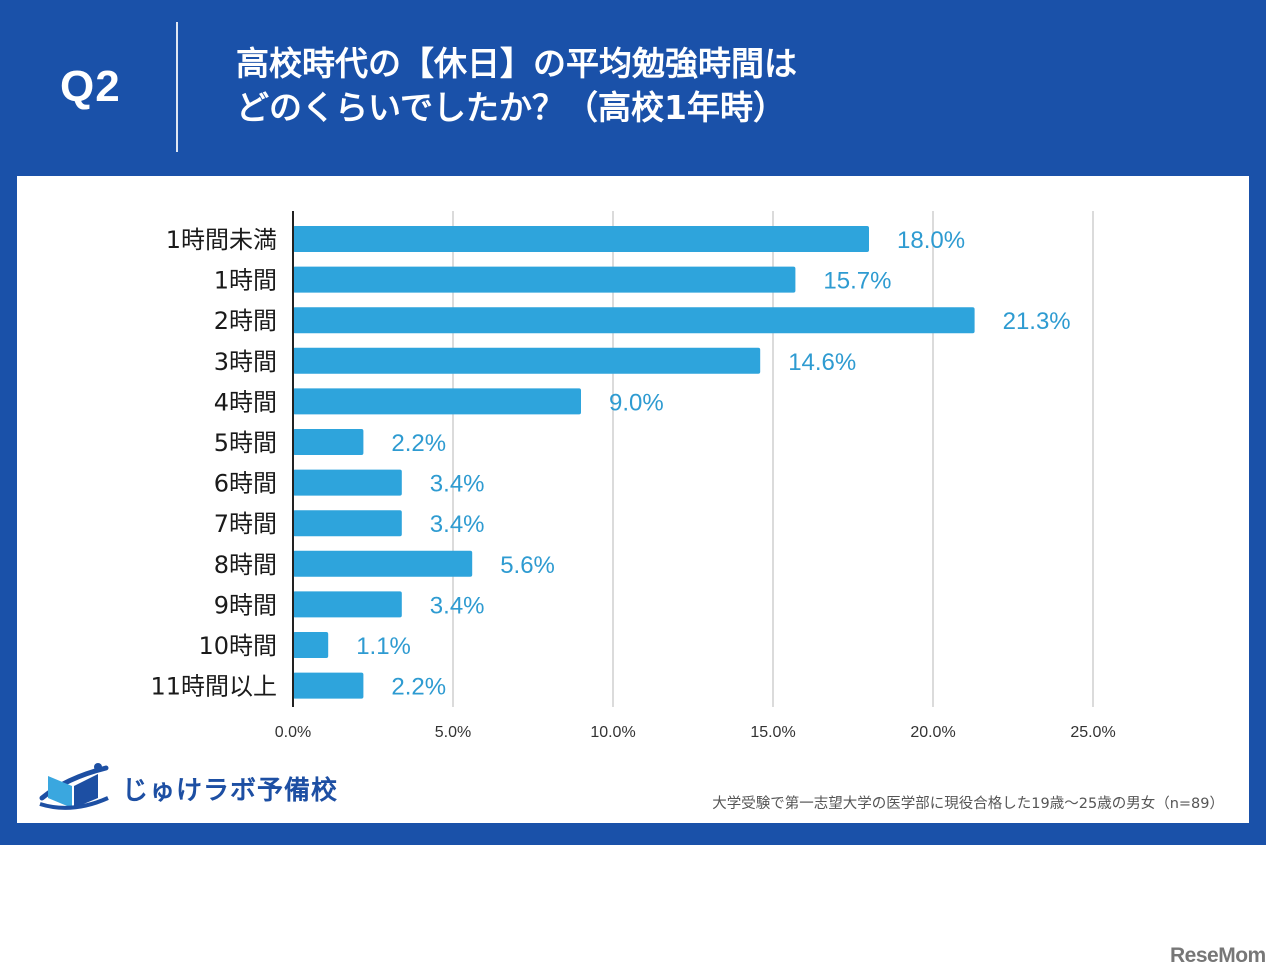 The image size is (1280, 978). I want to click on x-tick-label: 0.0%, so click(293, 732).